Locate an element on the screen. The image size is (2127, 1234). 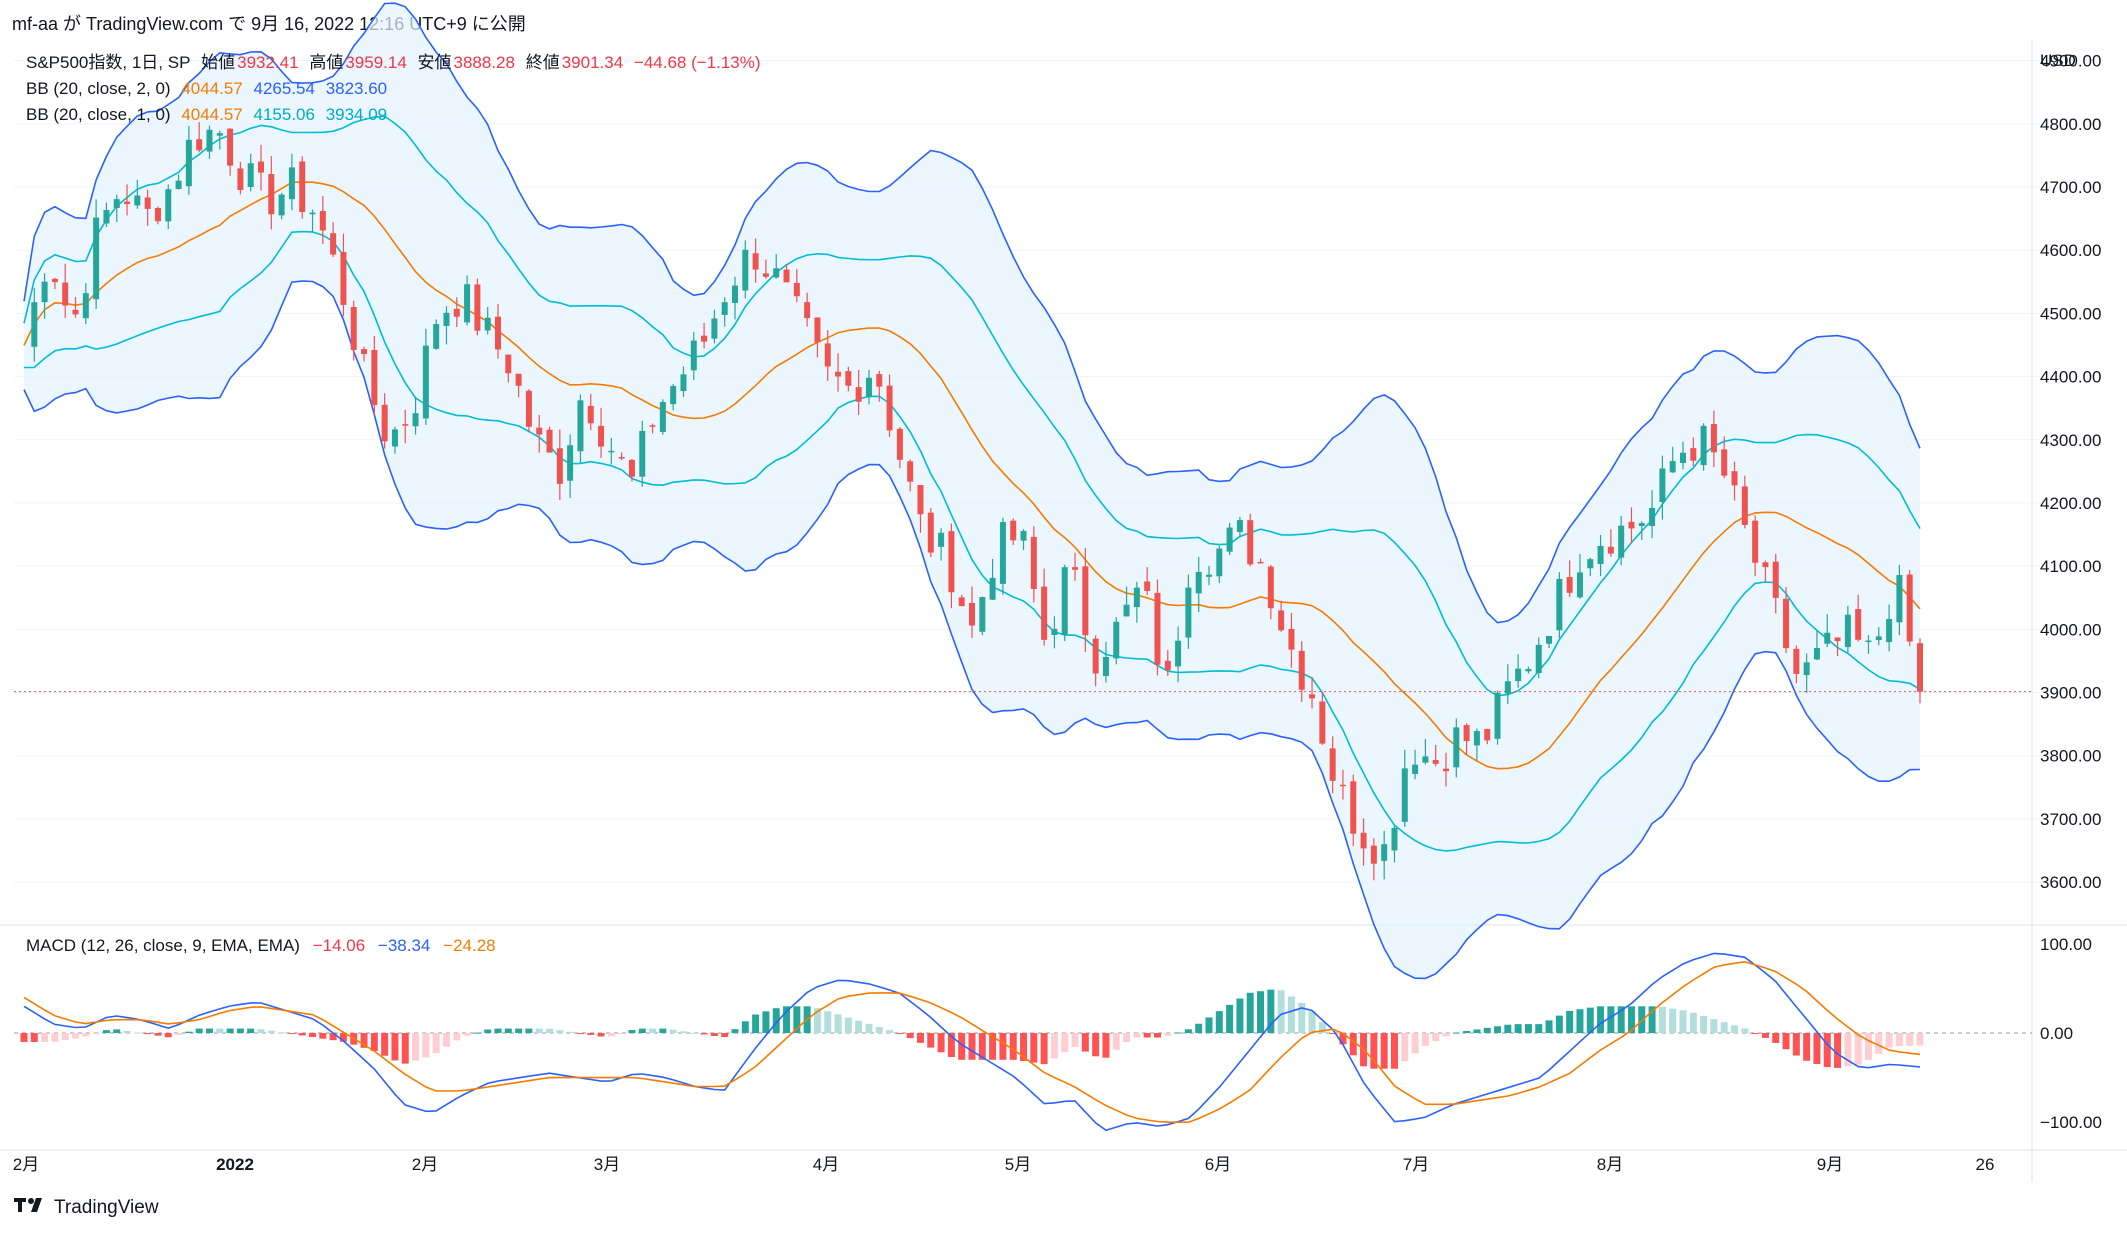
time-tick-label: 4月 is located at coordinates (826, 1164).